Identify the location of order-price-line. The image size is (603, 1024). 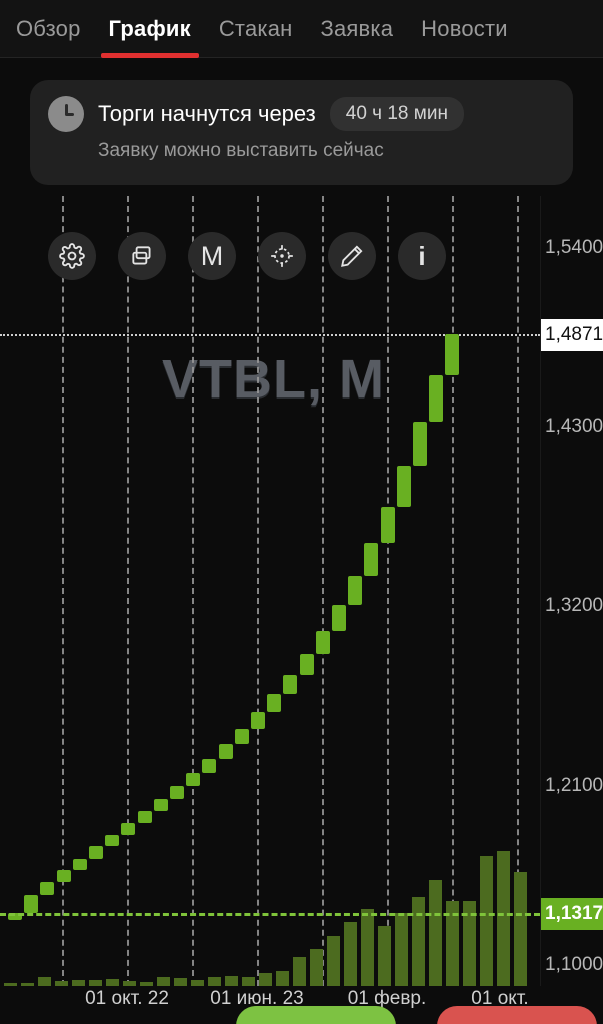
(270, 915).